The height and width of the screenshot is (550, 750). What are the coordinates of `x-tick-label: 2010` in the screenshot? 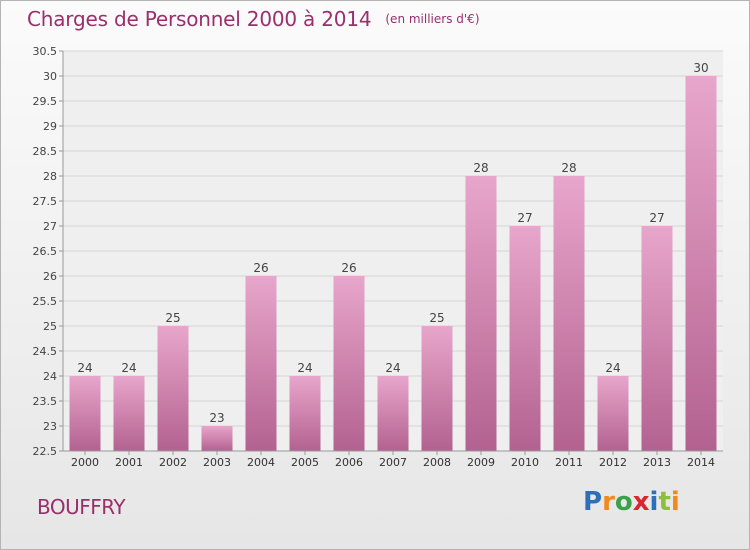 It's located at (525, 462).